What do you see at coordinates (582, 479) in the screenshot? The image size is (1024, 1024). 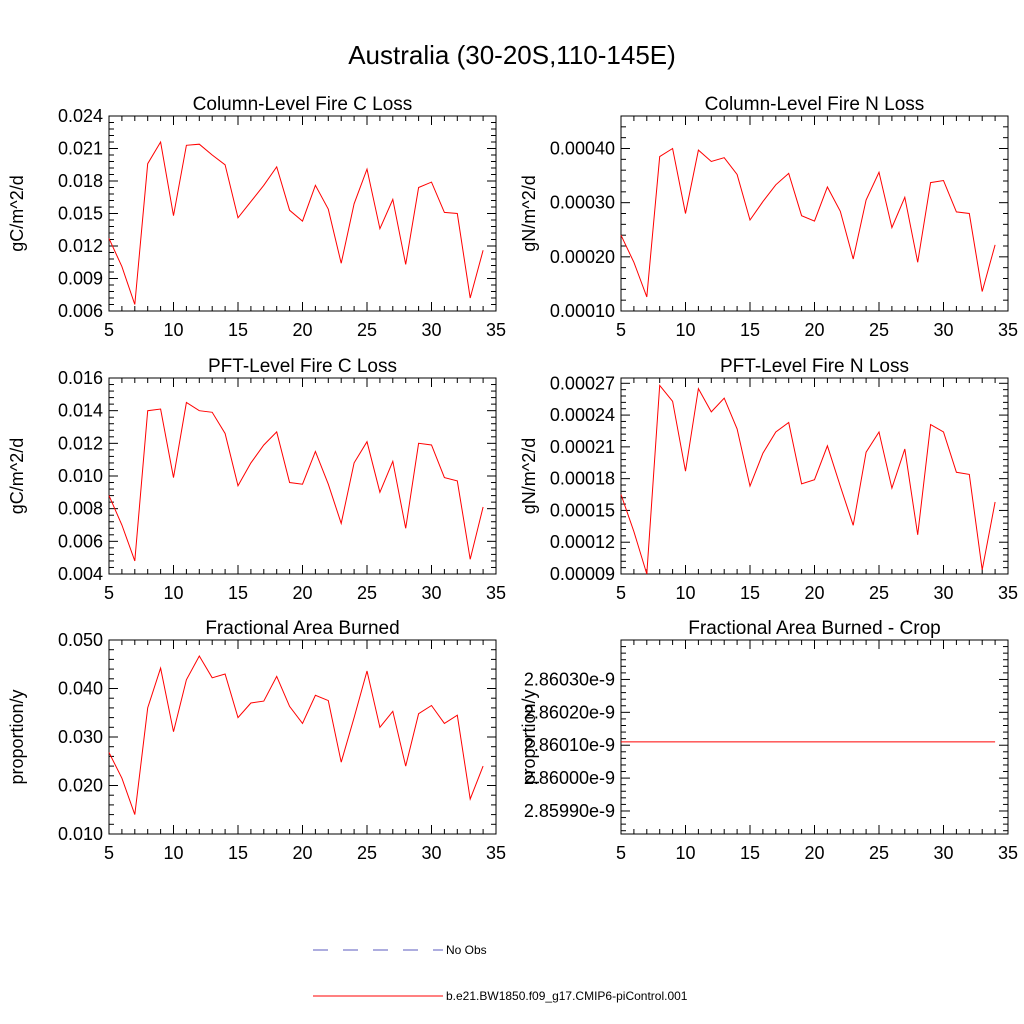 I see `y-tick-label: 0.00018` at bounding box center [582, 479].